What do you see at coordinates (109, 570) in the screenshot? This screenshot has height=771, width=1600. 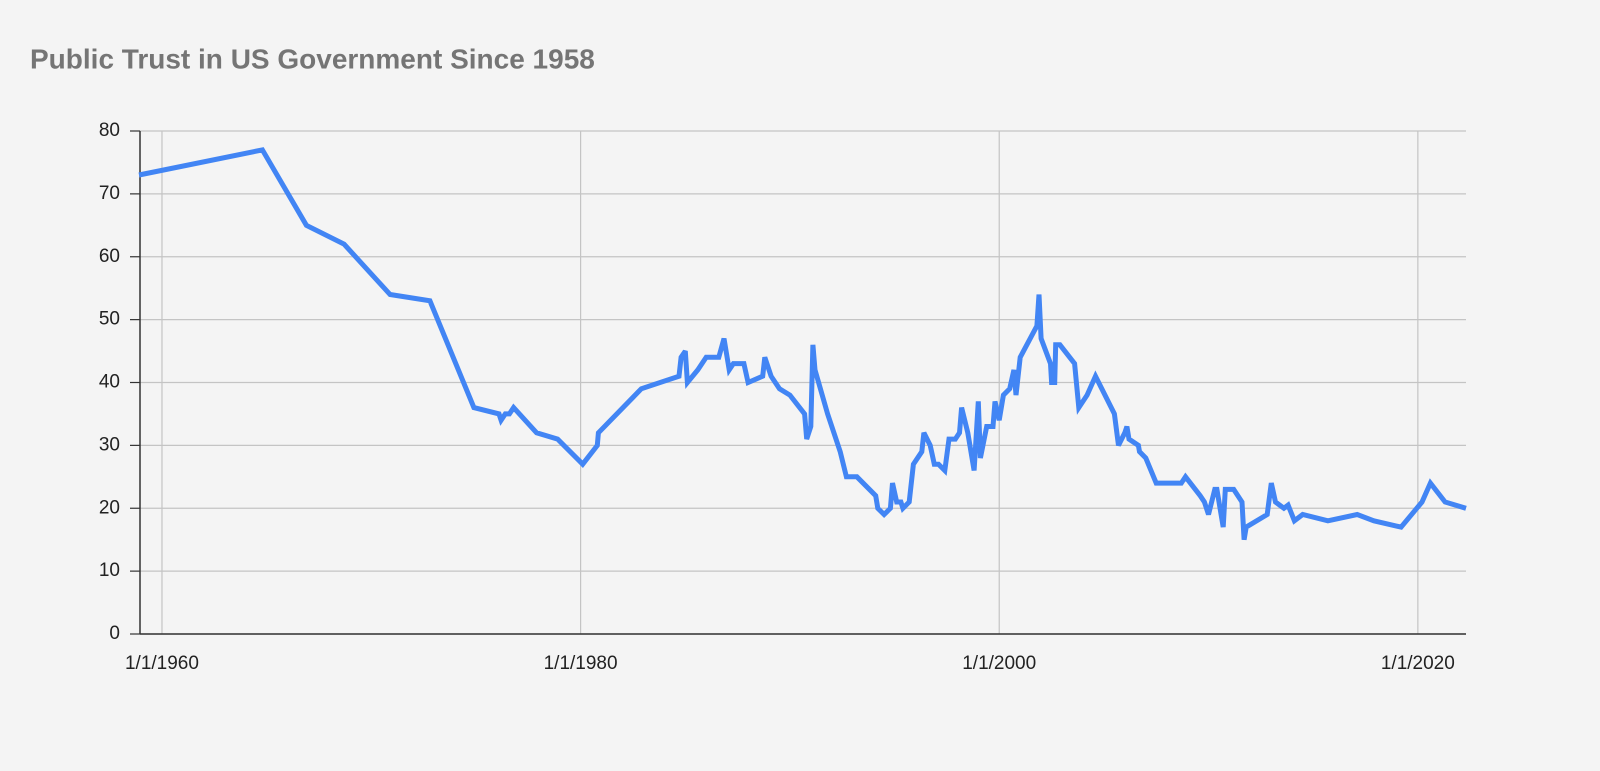 I see `y-tick-label: 10` at bounding box center [109, 570].